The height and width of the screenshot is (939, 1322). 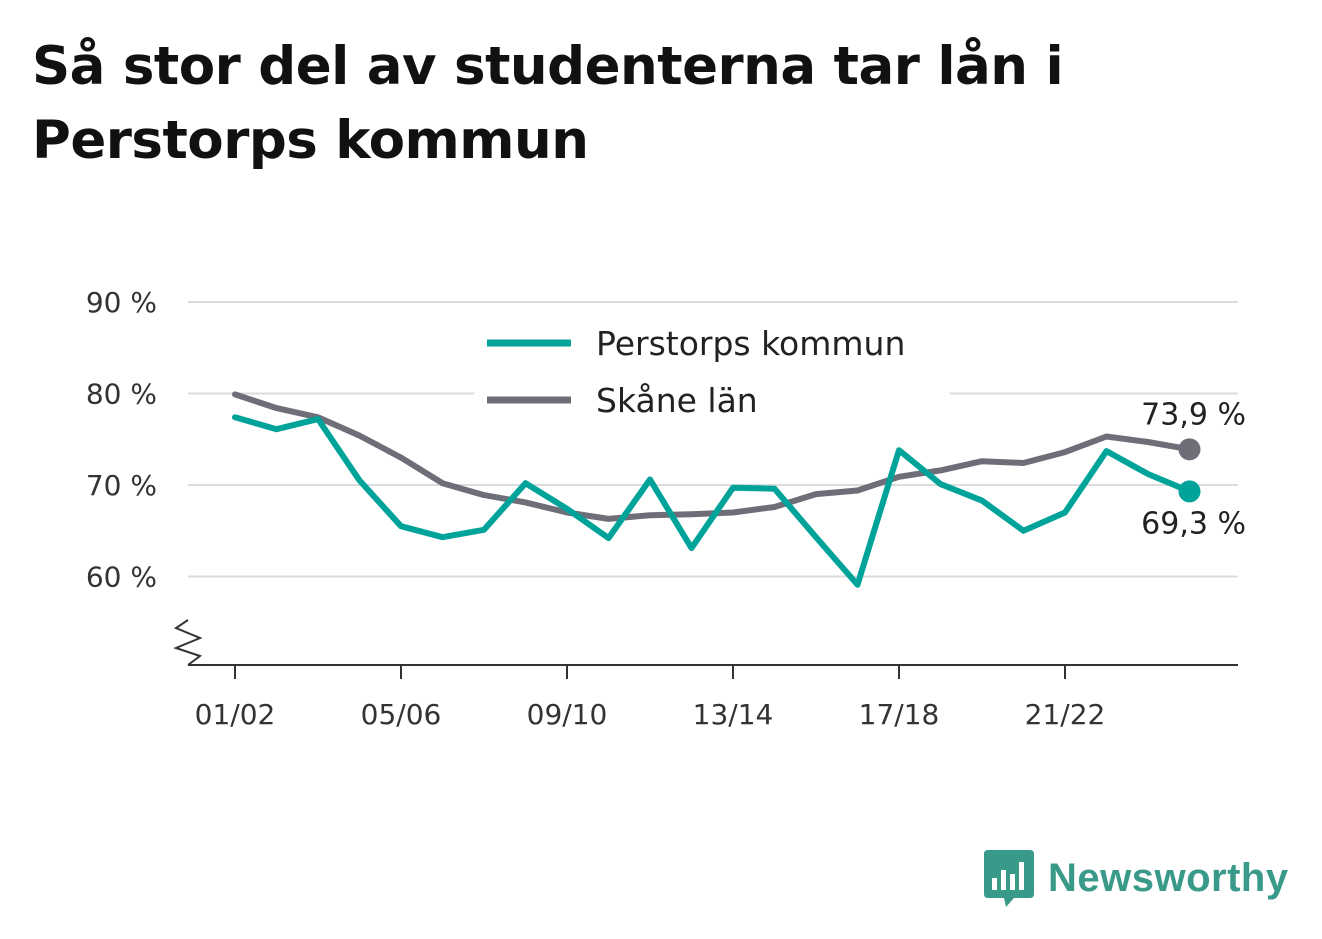 What do you see at coordinates (677, 400) in the screenshot?
I see `legend-label: Skåne län` at bounding box center [677, 400].